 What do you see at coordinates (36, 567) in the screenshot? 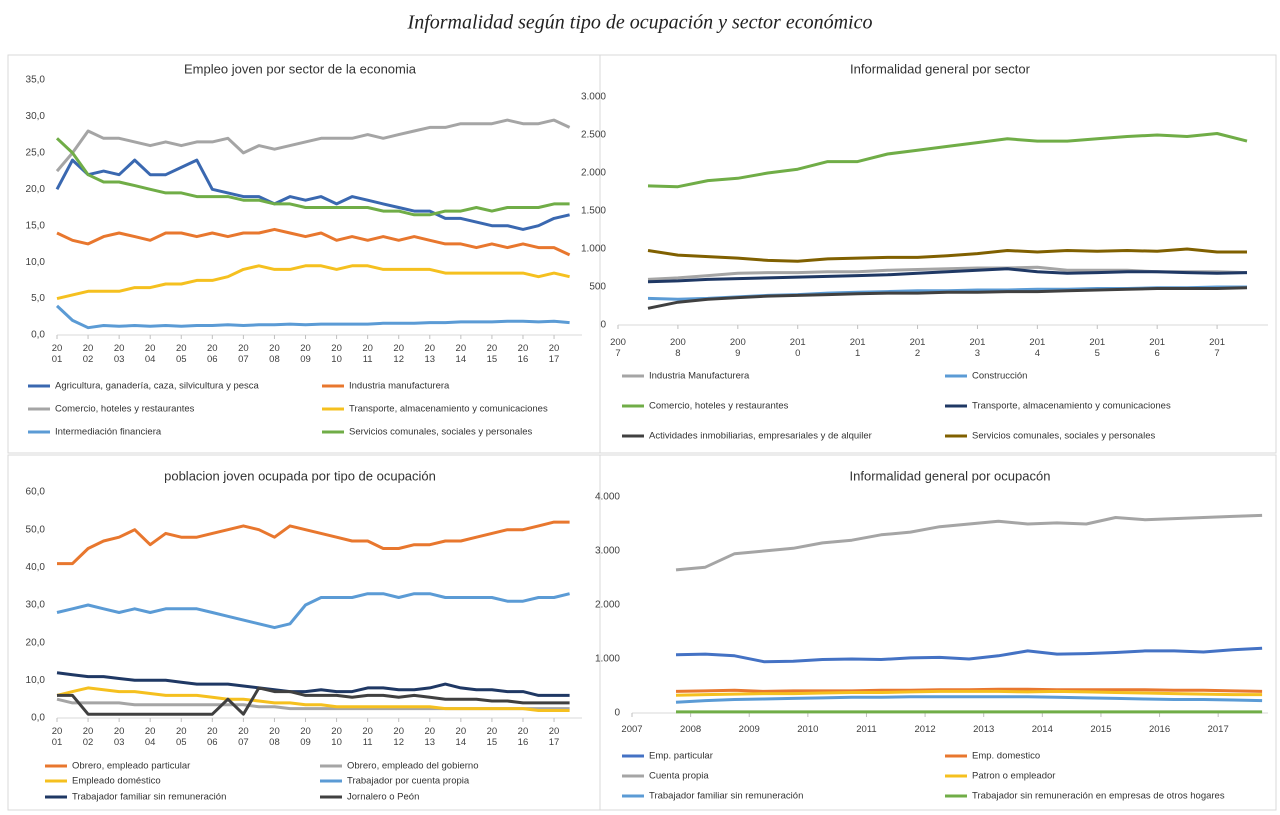
I see `y-tick-label: 40,0` at bounding box center [36, 567].